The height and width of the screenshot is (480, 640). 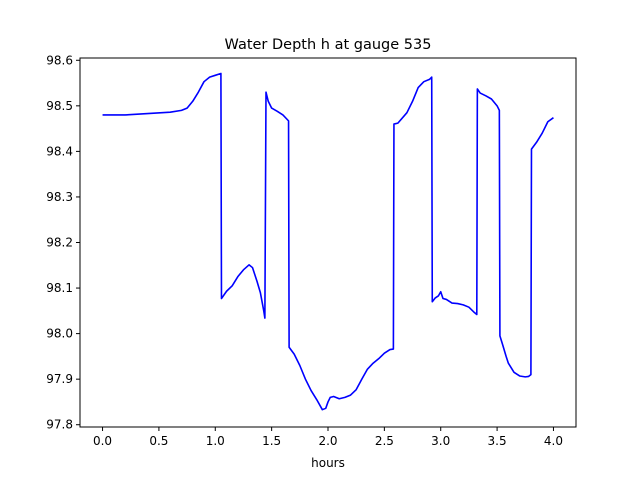 I want to click on x-tick-label: 2.0, so click(x=327, y=441).